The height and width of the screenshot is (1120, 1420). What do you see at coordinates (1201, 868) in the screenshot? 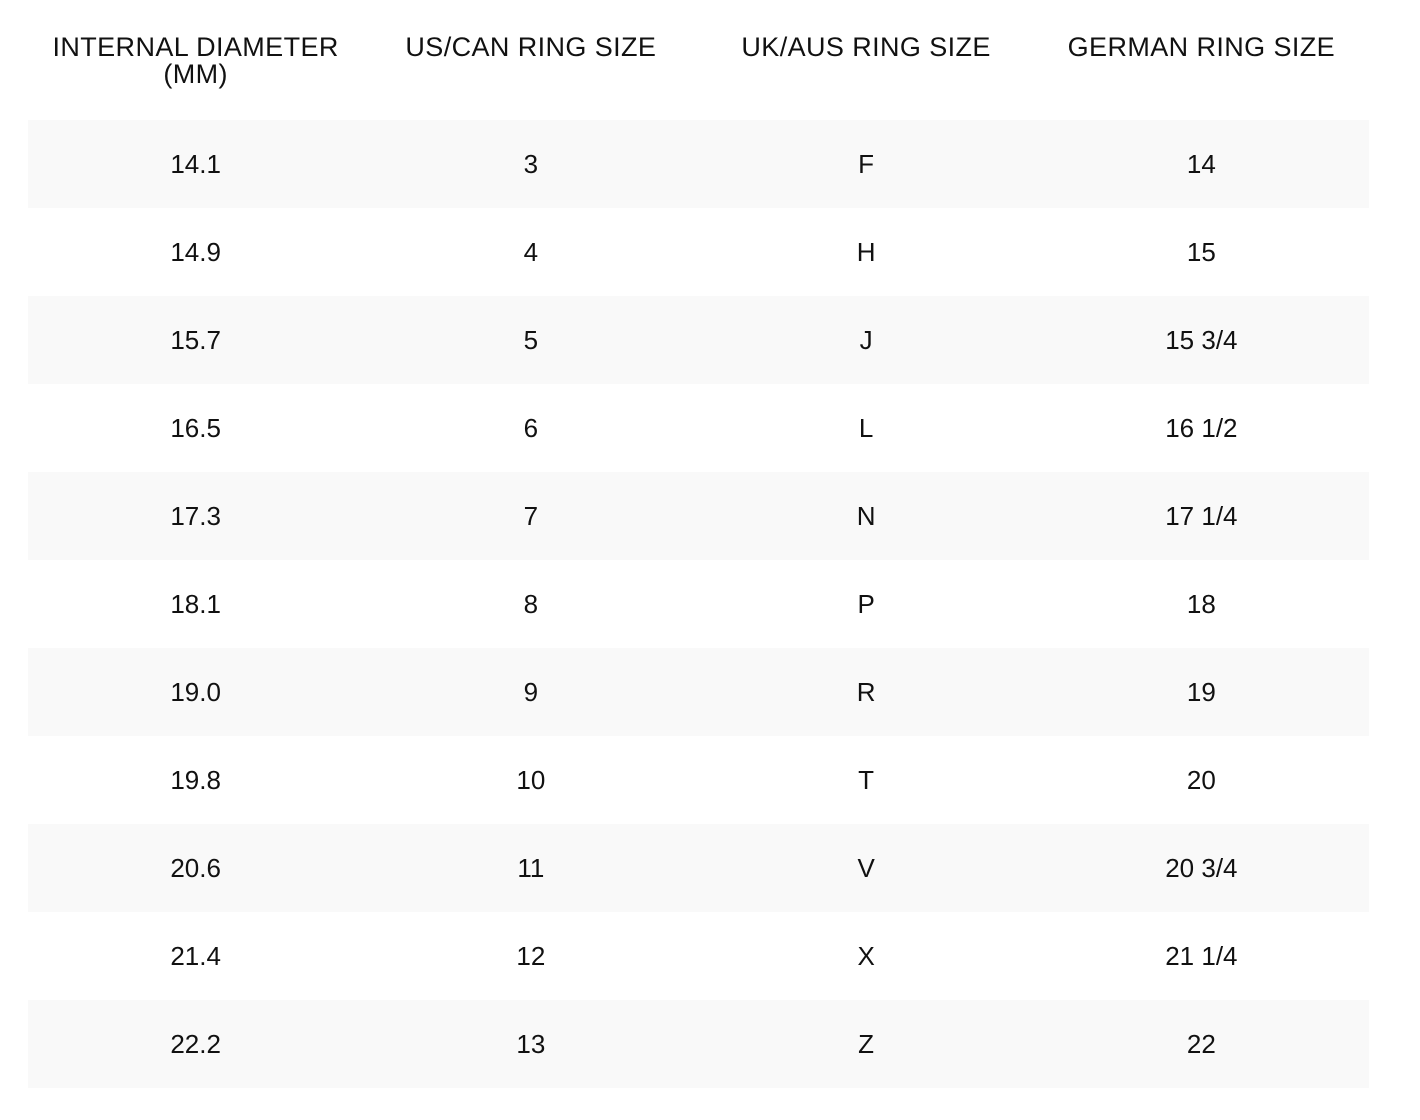
I see `german-size-cell: 20 3/4` at bounding box center [1201, 868].